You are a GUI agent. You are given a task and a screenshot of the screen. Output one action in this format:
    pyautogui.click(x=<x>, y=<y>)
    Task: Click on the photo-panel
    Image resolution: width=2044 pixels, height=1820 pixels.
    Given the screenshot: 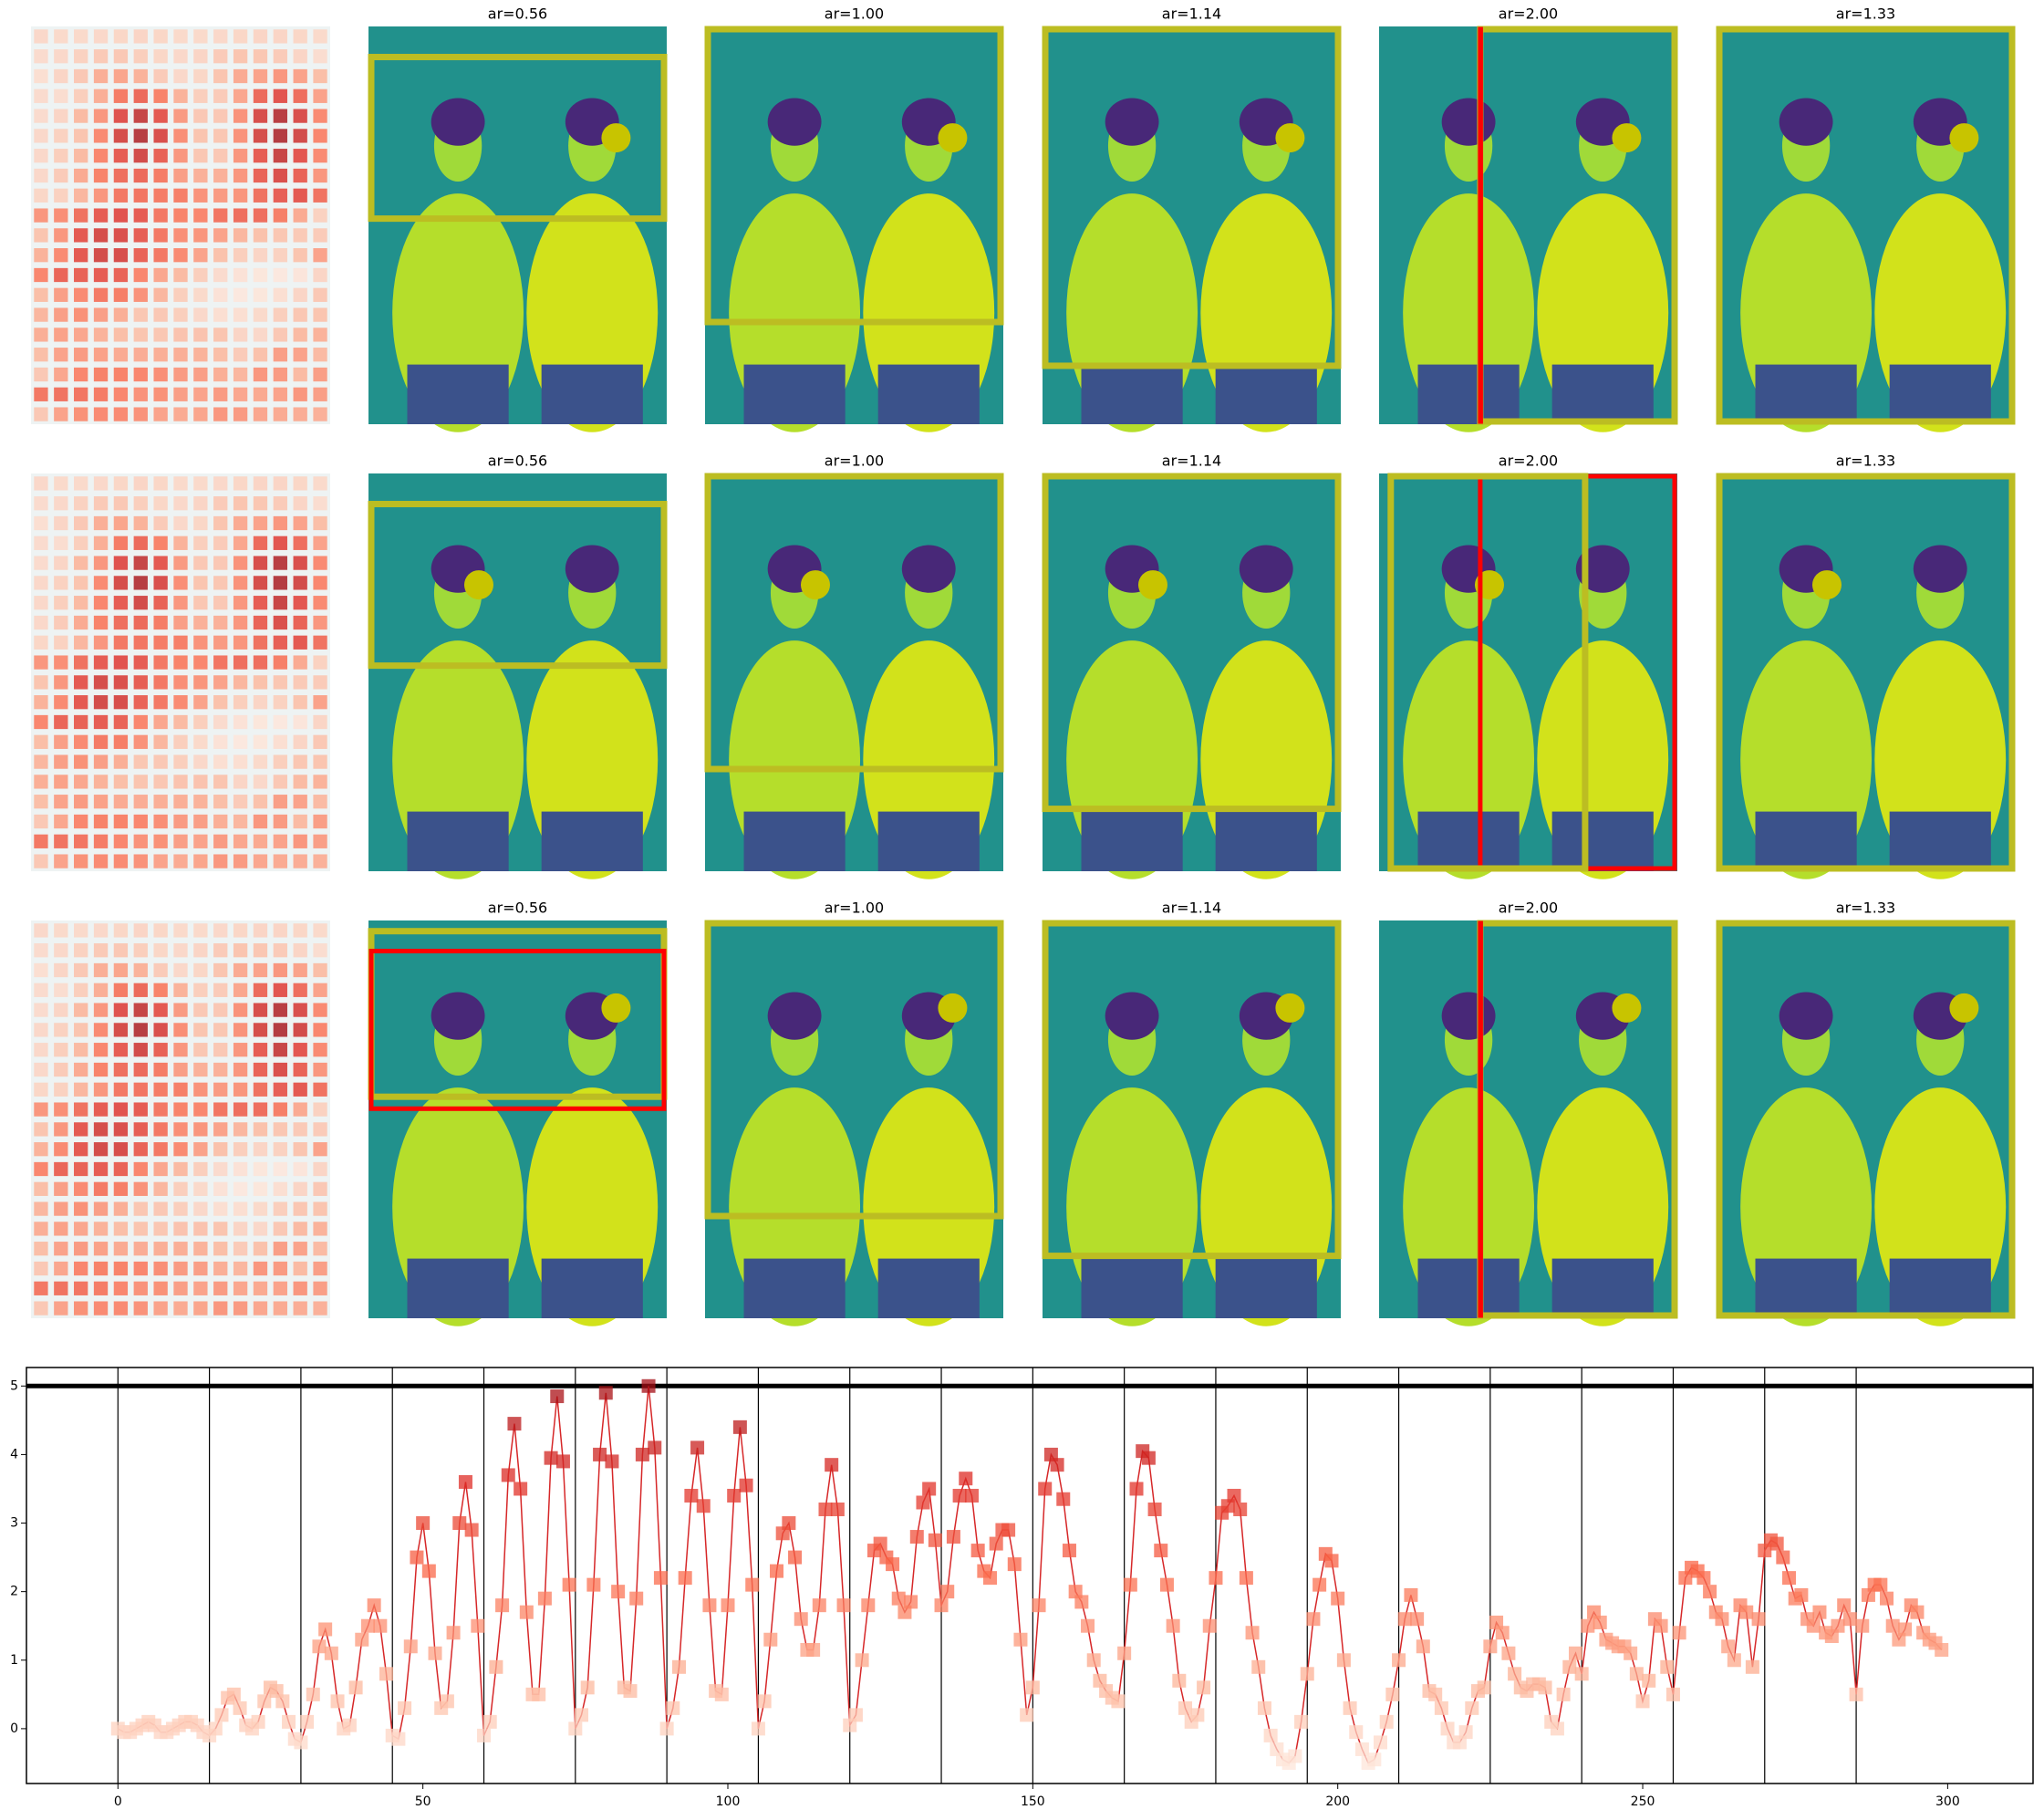 What is the action you would take?
    pyautogui.click(x=1866, y=676)
    